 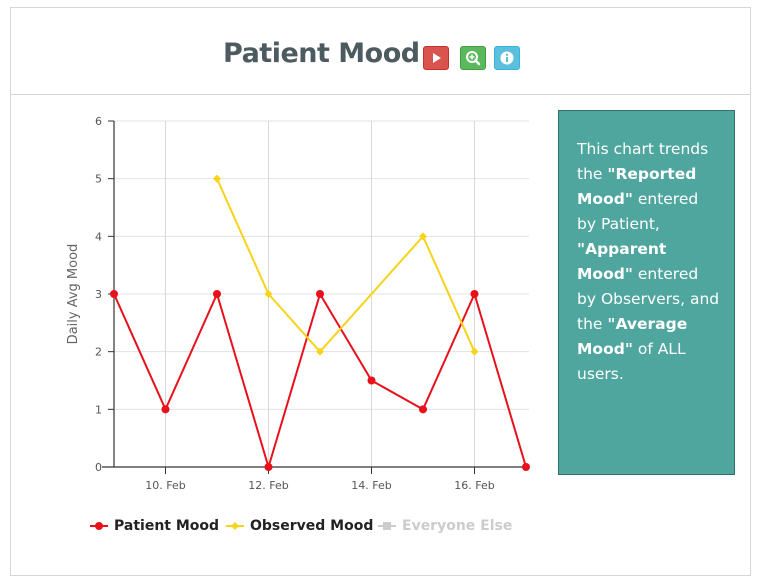 What do you see at coordinates (99, 526) in the screenshot?
I see `legend-circle-icon` at bounding box center [99, 526].